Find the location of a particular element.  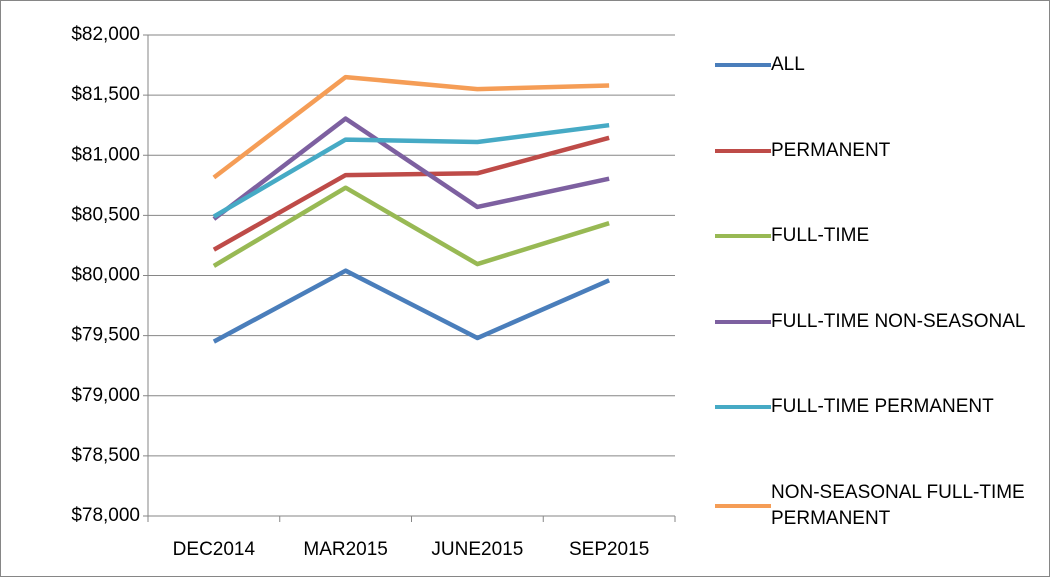

legend-entry: FULL-TIME PERMANENT is located at coordinates (875, 407).